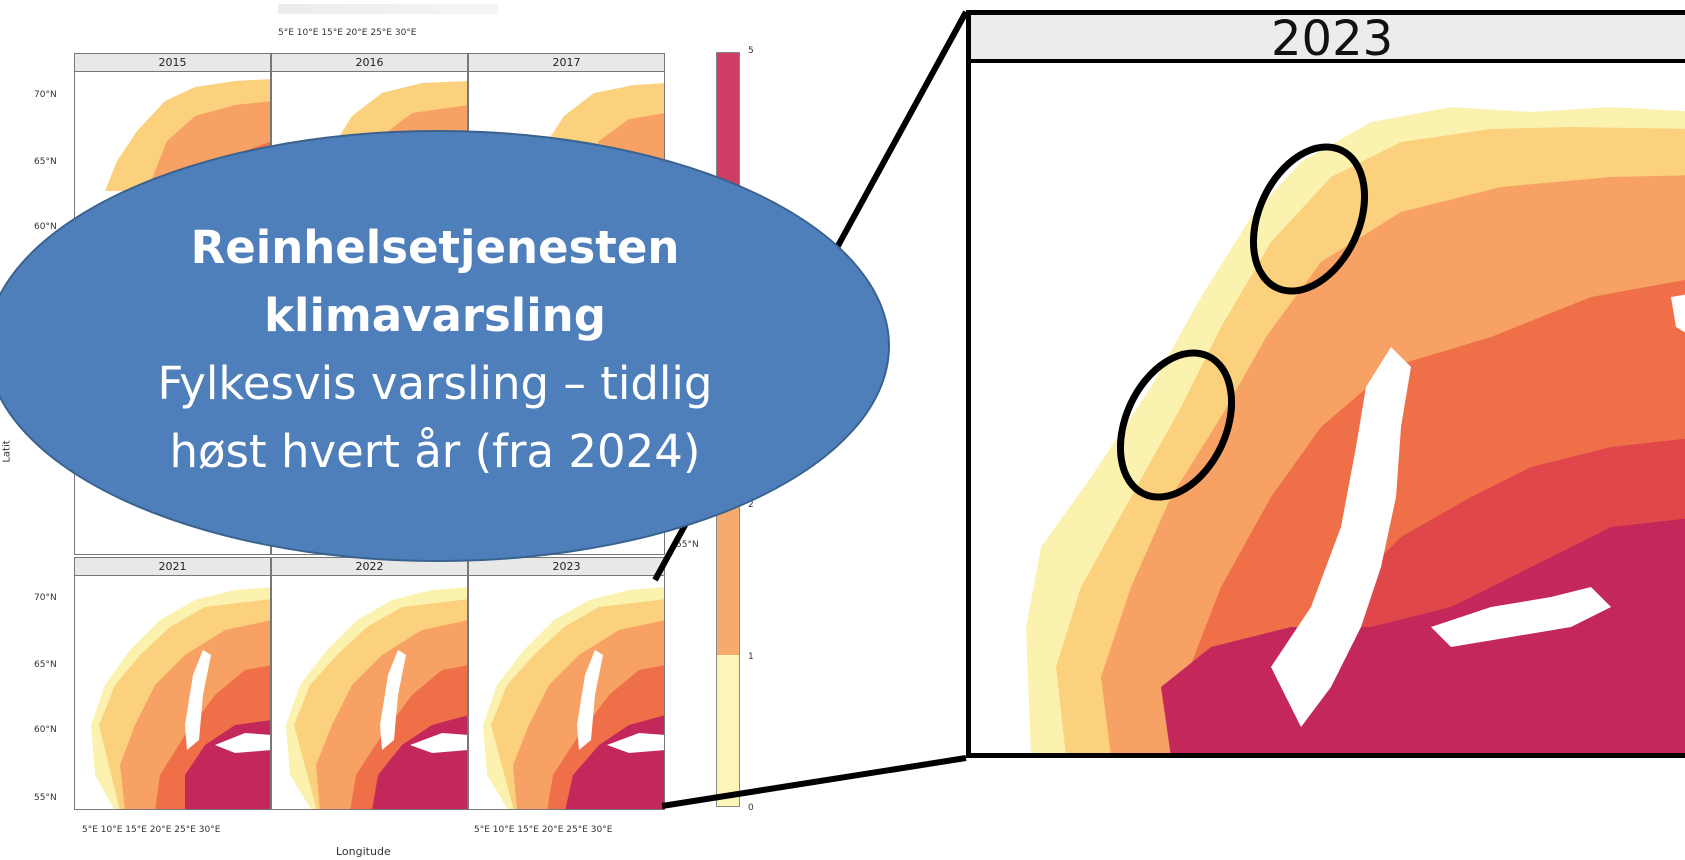 This screenshot has height=860, width=1685. What do you see at coordinates (435, 451) in the screenshot?
I see `callout-body-line-2: høst hvert år (fra 2024)` at bounding box center [435, 451].